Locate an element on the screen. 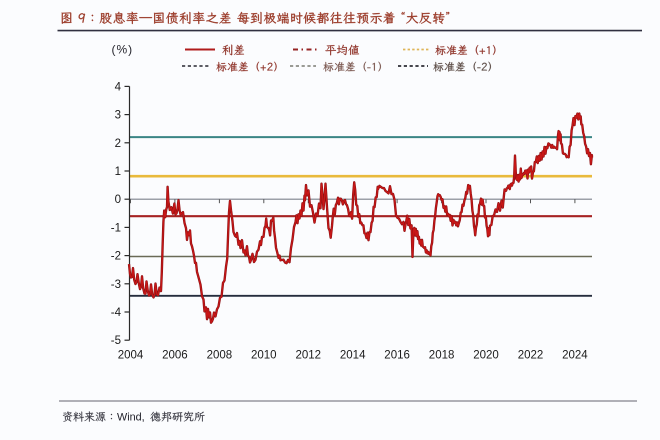 Image resolution: width=660 pixels, height=440 pixels. svg-text: -3 is located at coordinates (116, 285).